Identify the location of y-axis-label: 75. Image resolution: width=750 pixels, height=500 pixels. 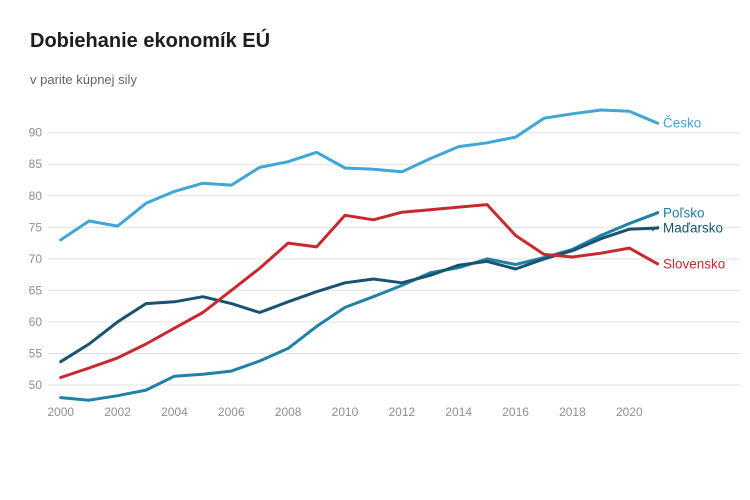
(36, 227).